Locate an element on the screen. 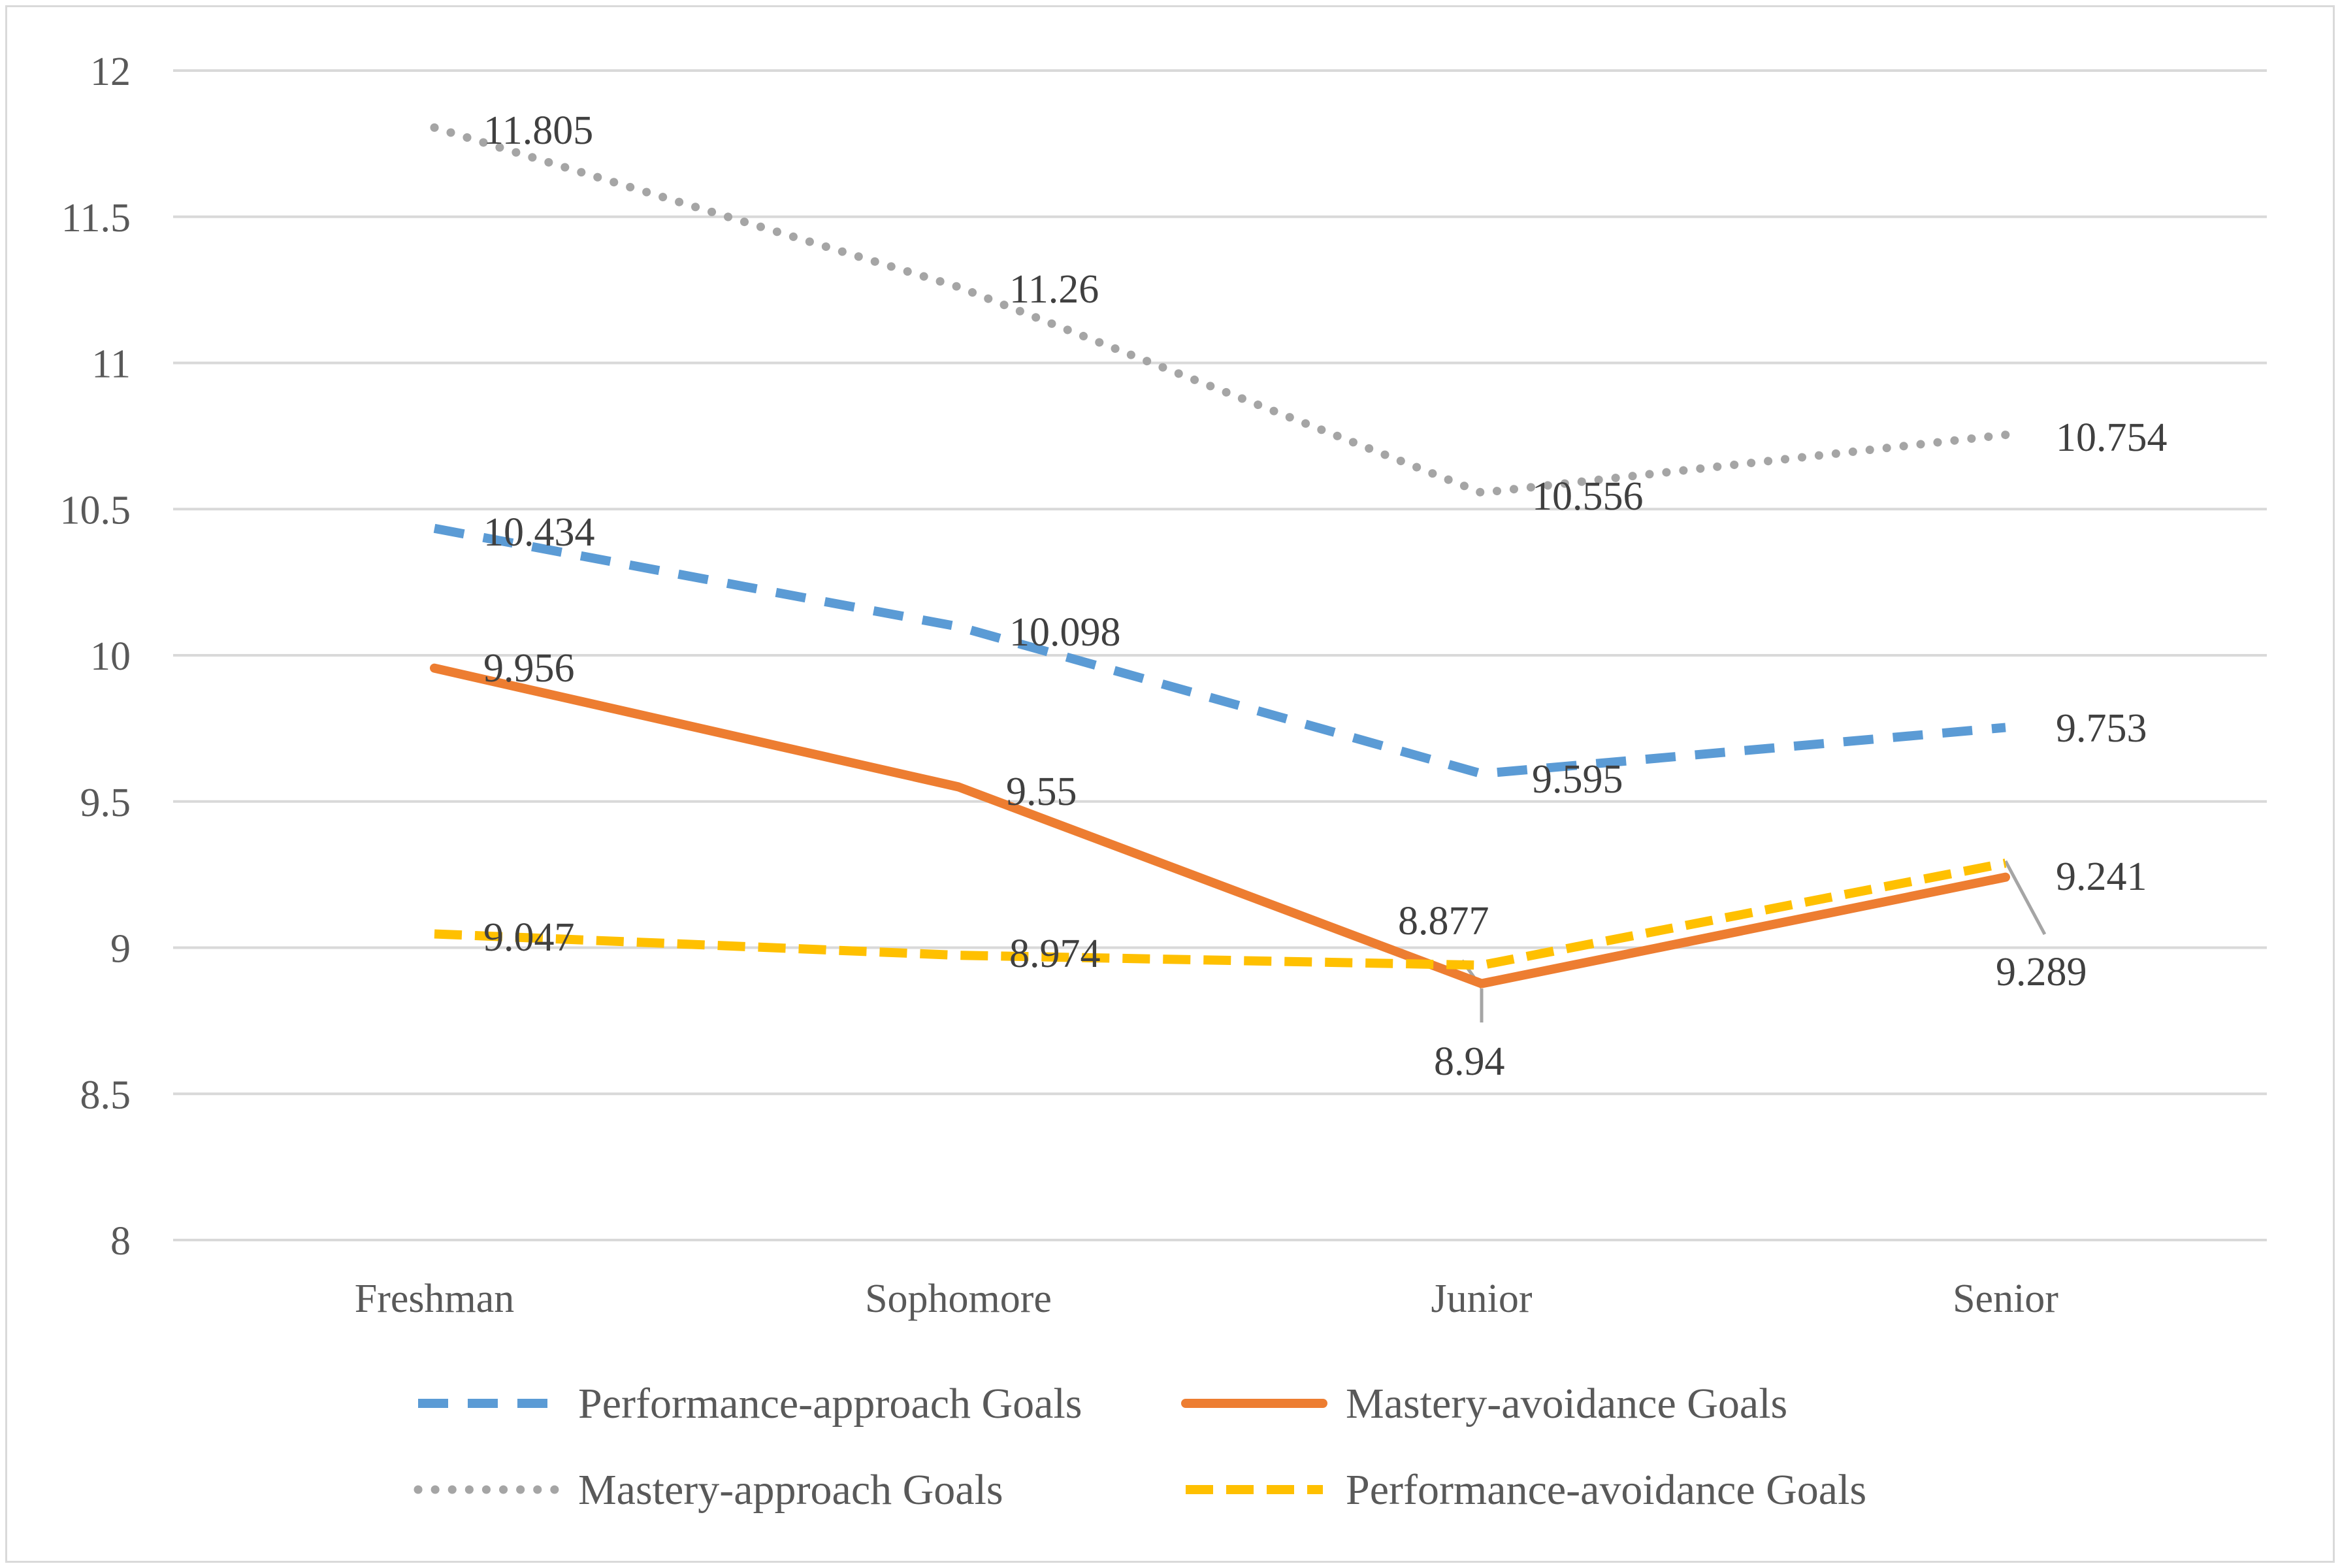 The height and width of the screenshot is (1568, 2340). data-label-performance-approach-goals-senior: 9.753 is located at coordinates (2101, 728).